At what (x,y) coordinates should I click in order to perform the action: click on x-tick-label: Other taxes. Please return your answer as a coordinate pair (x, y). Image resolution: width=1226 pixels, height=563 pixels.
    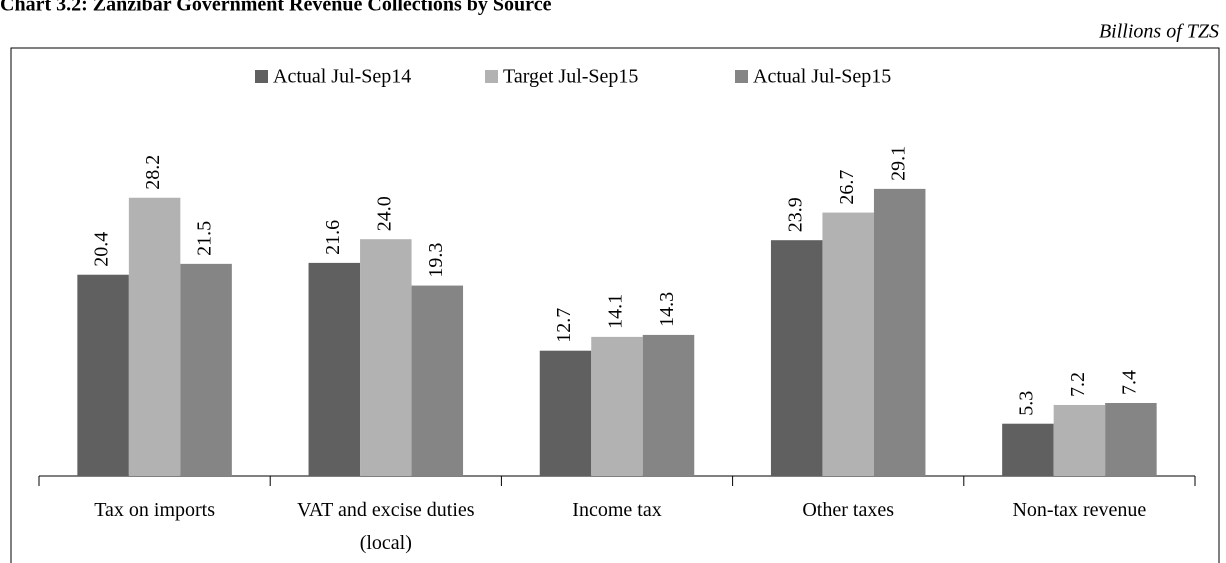
    Looking at the image, I should click on (848, 510).